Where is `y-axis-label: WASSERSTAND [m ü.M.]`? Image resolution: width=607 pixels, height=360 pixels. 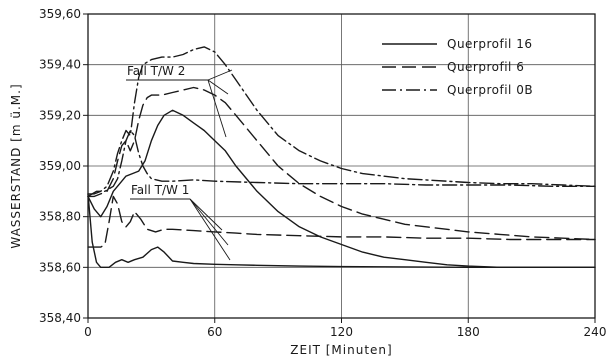
y-axis-label: WASSERSTAND [m ü.M.] is located at coordinates (16, 165).